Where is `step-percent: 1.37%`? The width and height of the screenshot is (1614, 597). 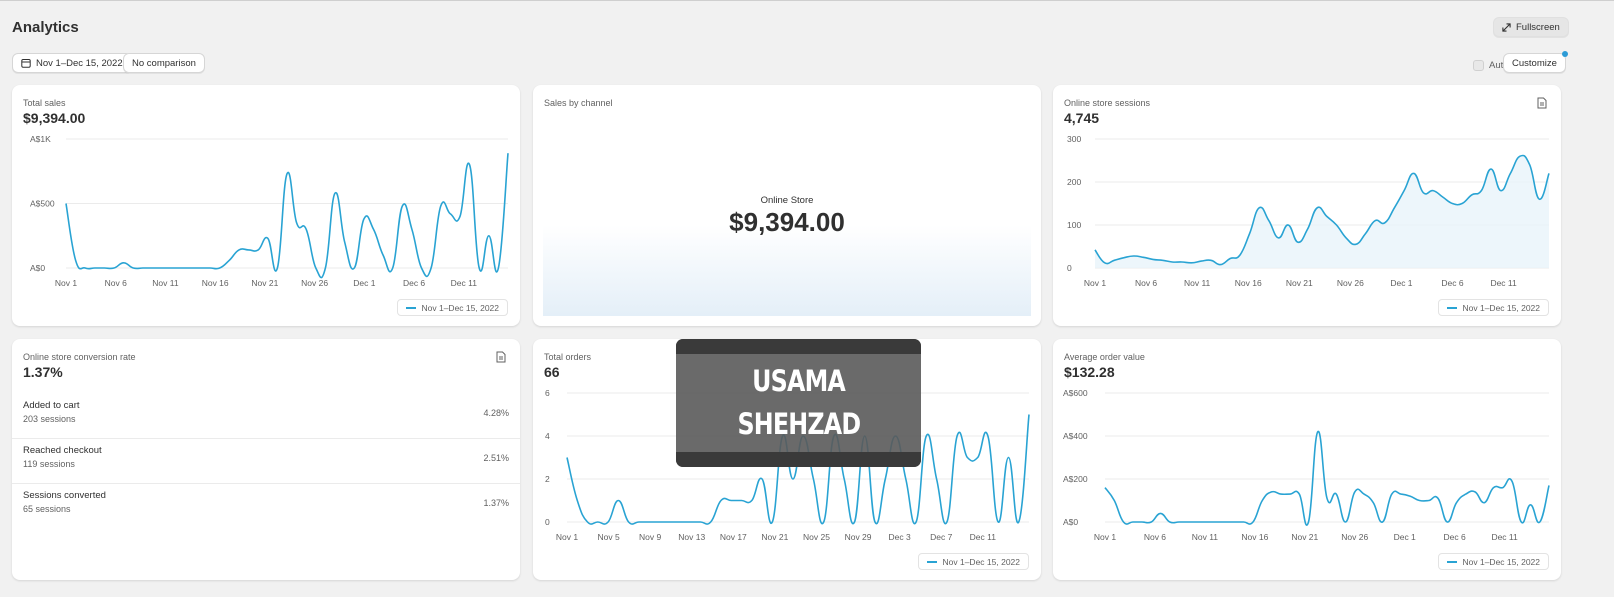
step-percent: 1.37% is located at coordinates (496, 503).